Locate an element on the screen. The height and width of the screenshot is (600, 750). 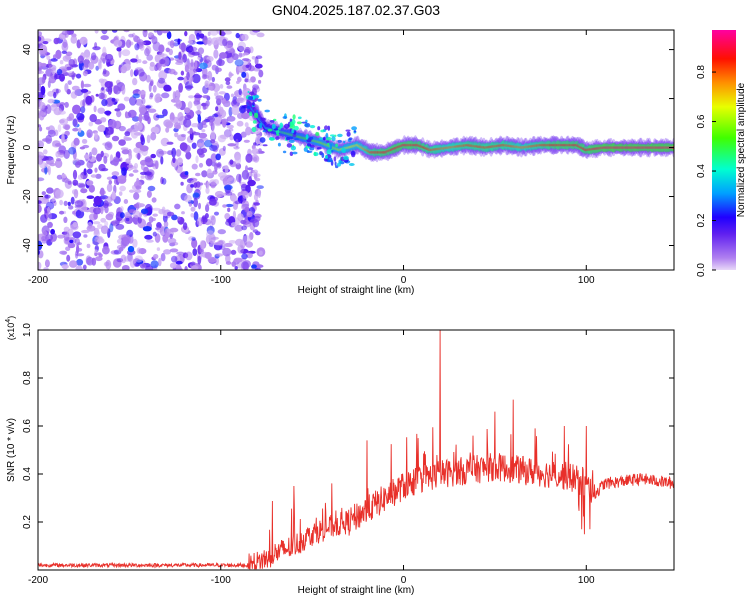
x-tick-label: 0 is located at coordinates (404, 580).